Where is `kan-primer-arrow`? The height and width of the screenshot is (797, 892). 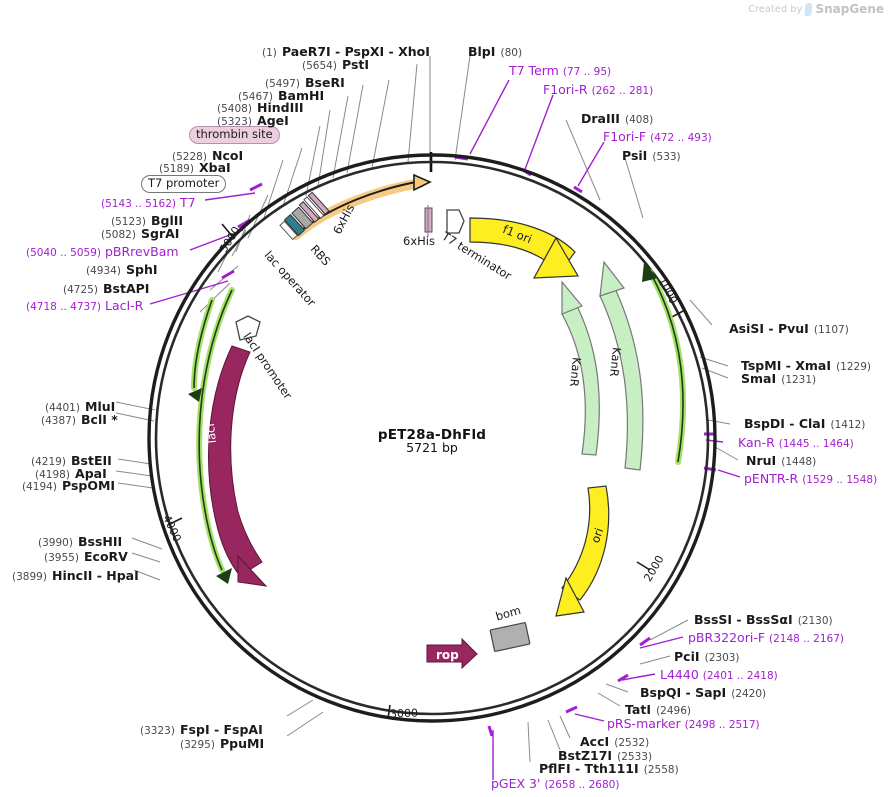
kan-primer-arrow is located at coordinates (664, 363).